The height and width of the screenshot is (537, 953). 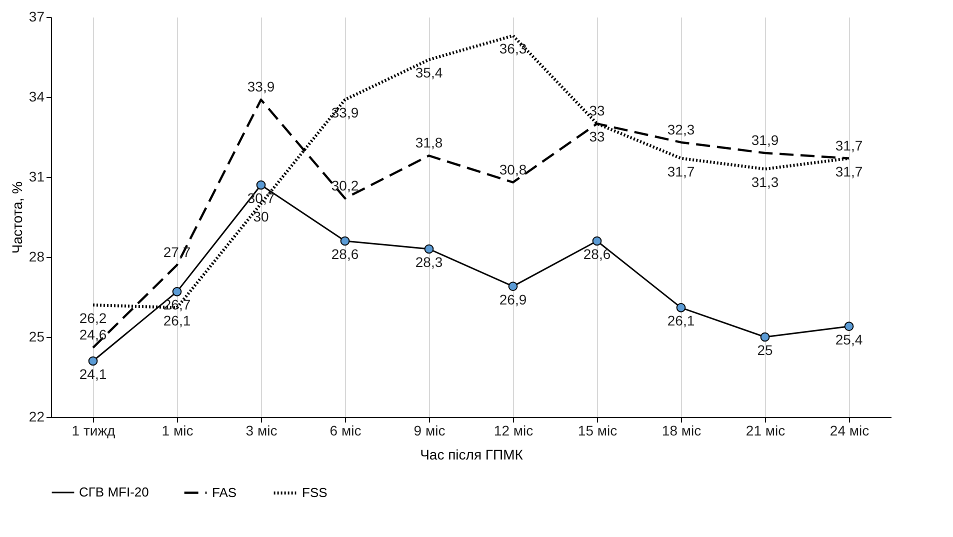 I want to click on data-label: 31,9, so click(x=765, y=140).